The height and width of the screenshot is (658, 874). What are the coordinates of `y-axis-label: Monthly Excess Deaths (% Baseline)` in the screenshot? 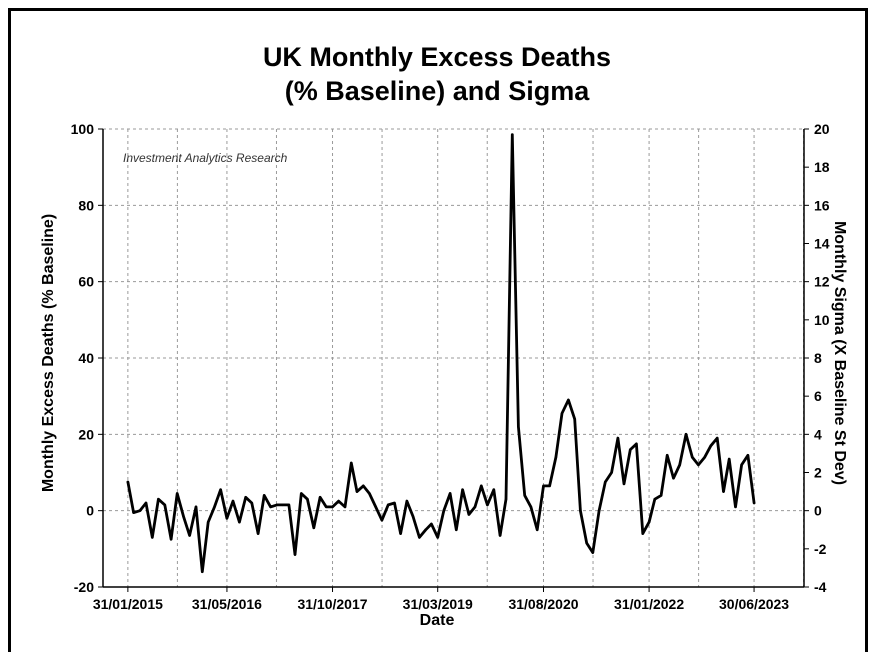 It's located at (48, 353).